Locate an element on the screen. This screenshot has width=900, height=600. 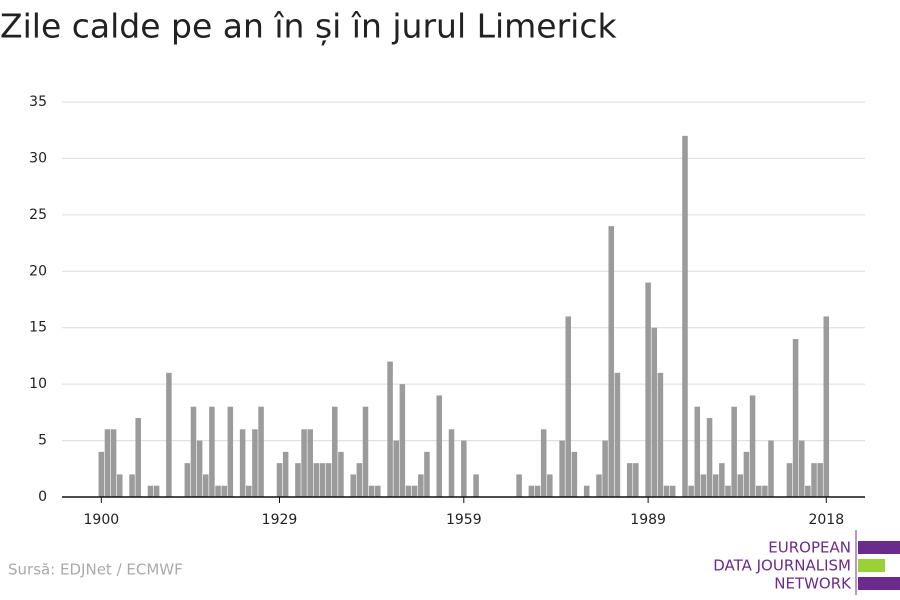
chart-title: Zile calde pe an în și în jurul Limerick is located at coordinates (308, 26).